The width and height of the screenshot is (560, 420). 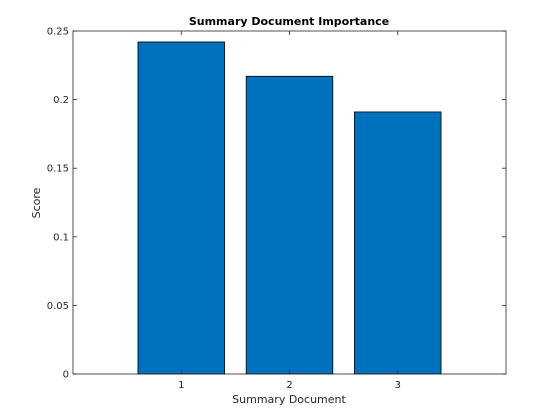 I want to click on y-tick-label: 0, so click(x=66, y=375).